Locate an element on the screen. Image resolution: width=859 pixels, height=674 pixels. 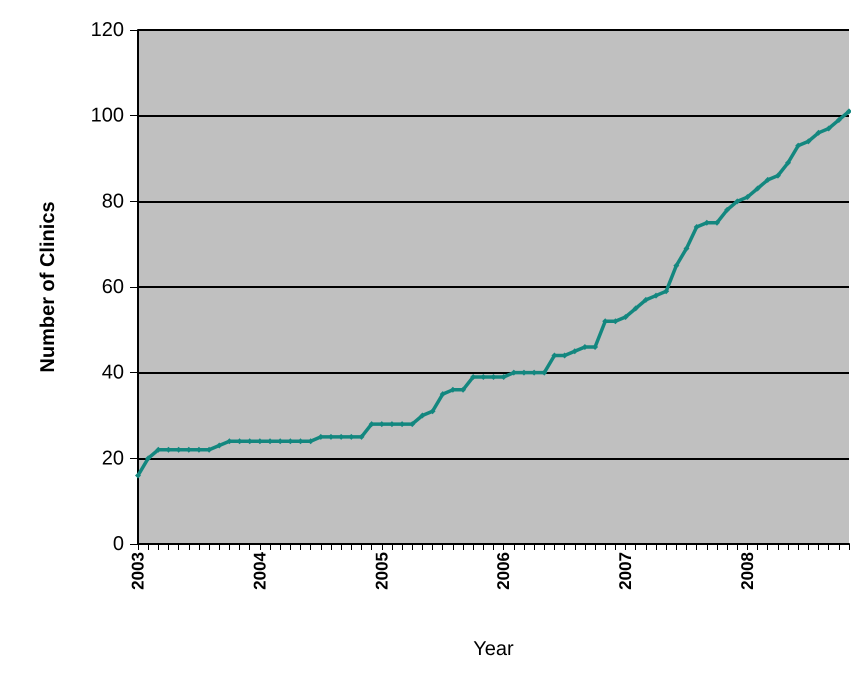
y-axis-title: Number of Clinics is located at coordinates (48, 287).